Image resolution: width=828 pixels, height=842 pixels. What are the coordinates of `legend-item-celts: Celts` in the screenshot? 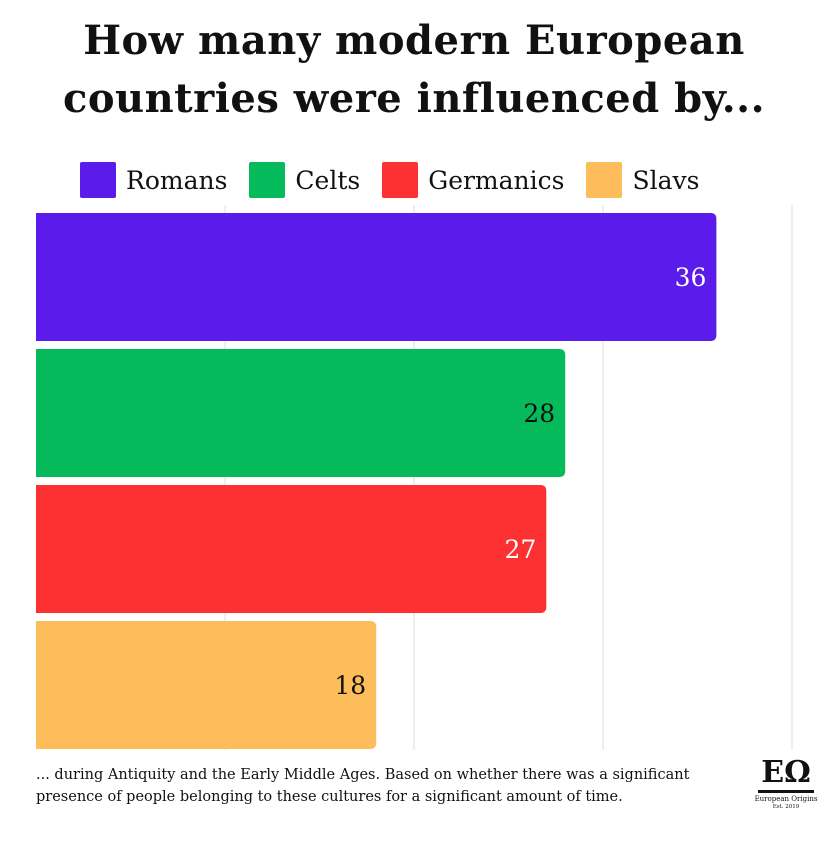 It's located at (304, 180).